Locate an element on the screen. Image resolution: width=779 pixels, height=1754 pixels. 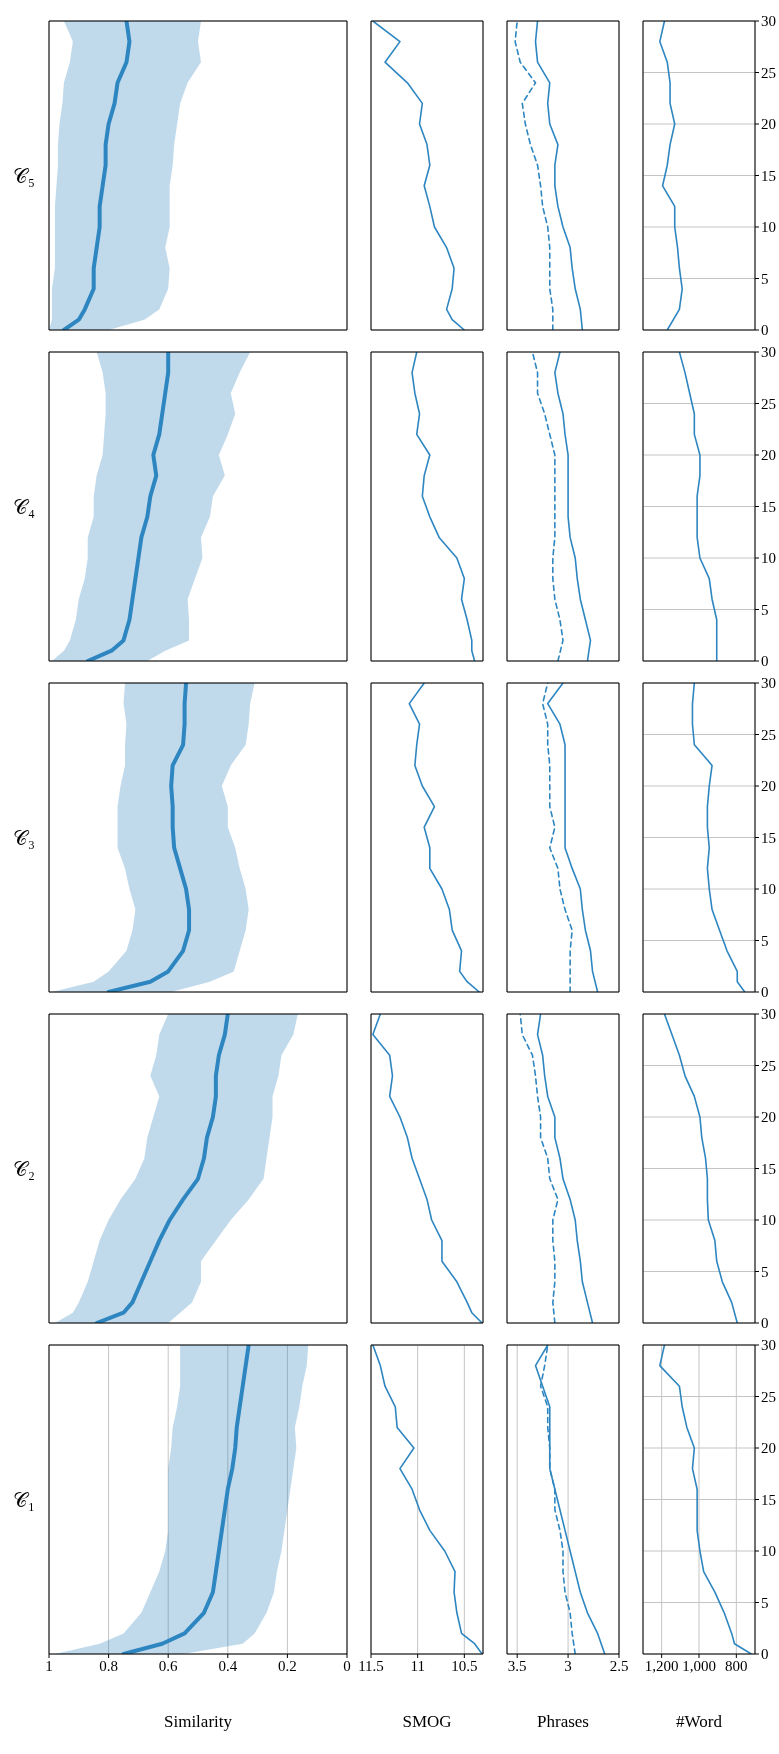
x-tick-label: 11.5 is located at coordinates (371, 1665).